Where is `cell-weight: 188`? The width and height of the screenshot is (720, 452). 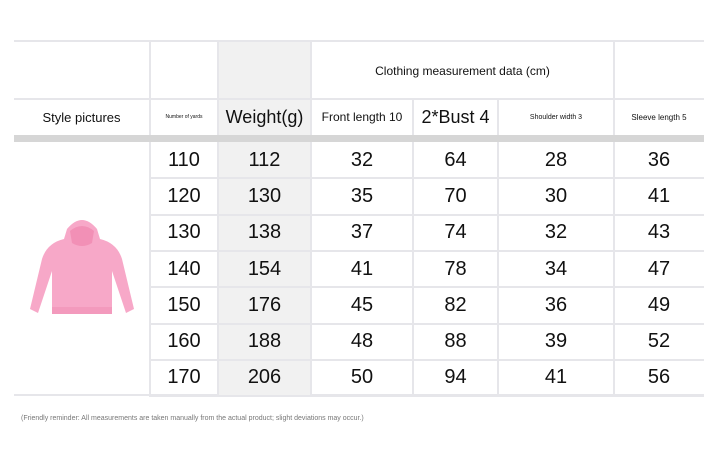
cell-weight: 188 is located at coordinates (263, 341).